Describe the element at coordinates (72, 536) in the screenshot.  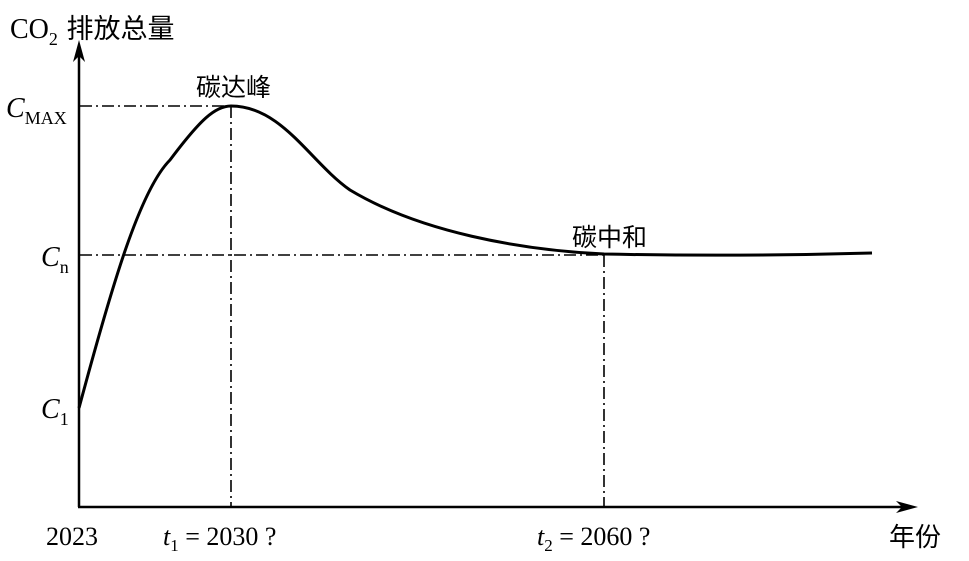
I see `x-start-label: 2023` at that location.